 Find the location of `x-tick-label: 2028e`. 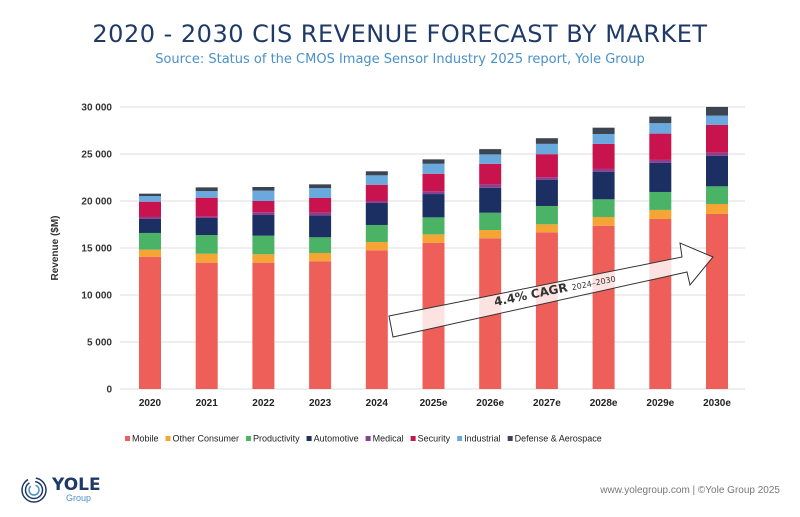

x-tick-label: 2028e is located at coordinates (604, 403).